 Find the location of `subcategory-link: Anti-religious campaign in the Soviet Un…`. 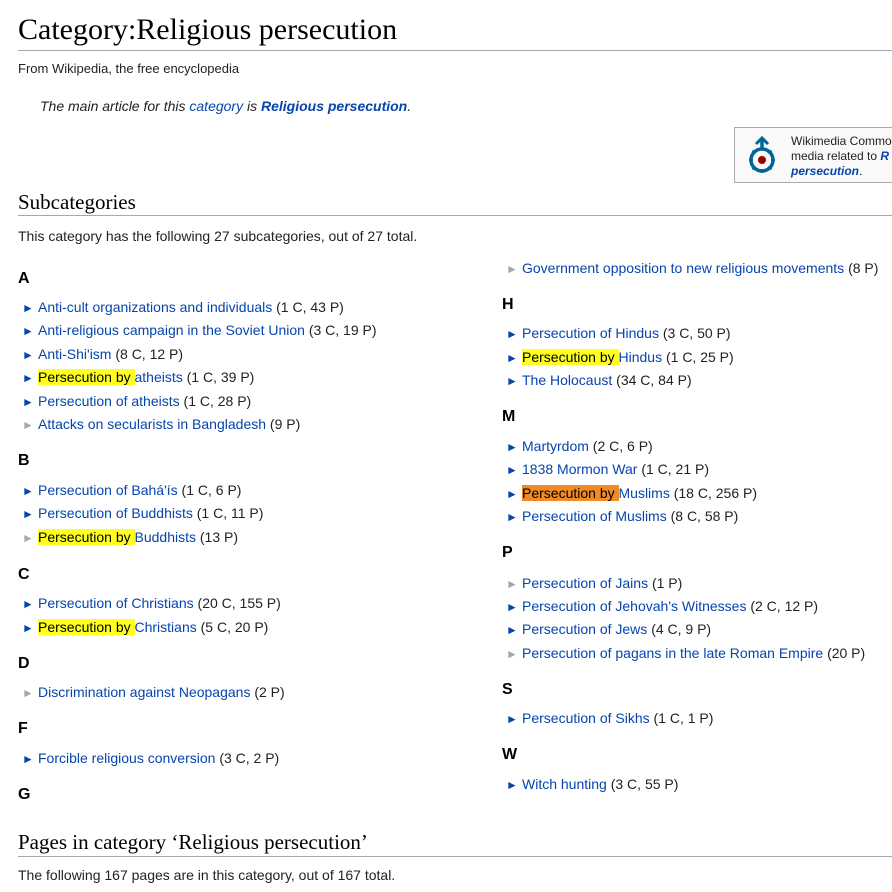

subcategory-link: Anti-religious campaign in the Soviet Un… is located at coordinates (171, 330).